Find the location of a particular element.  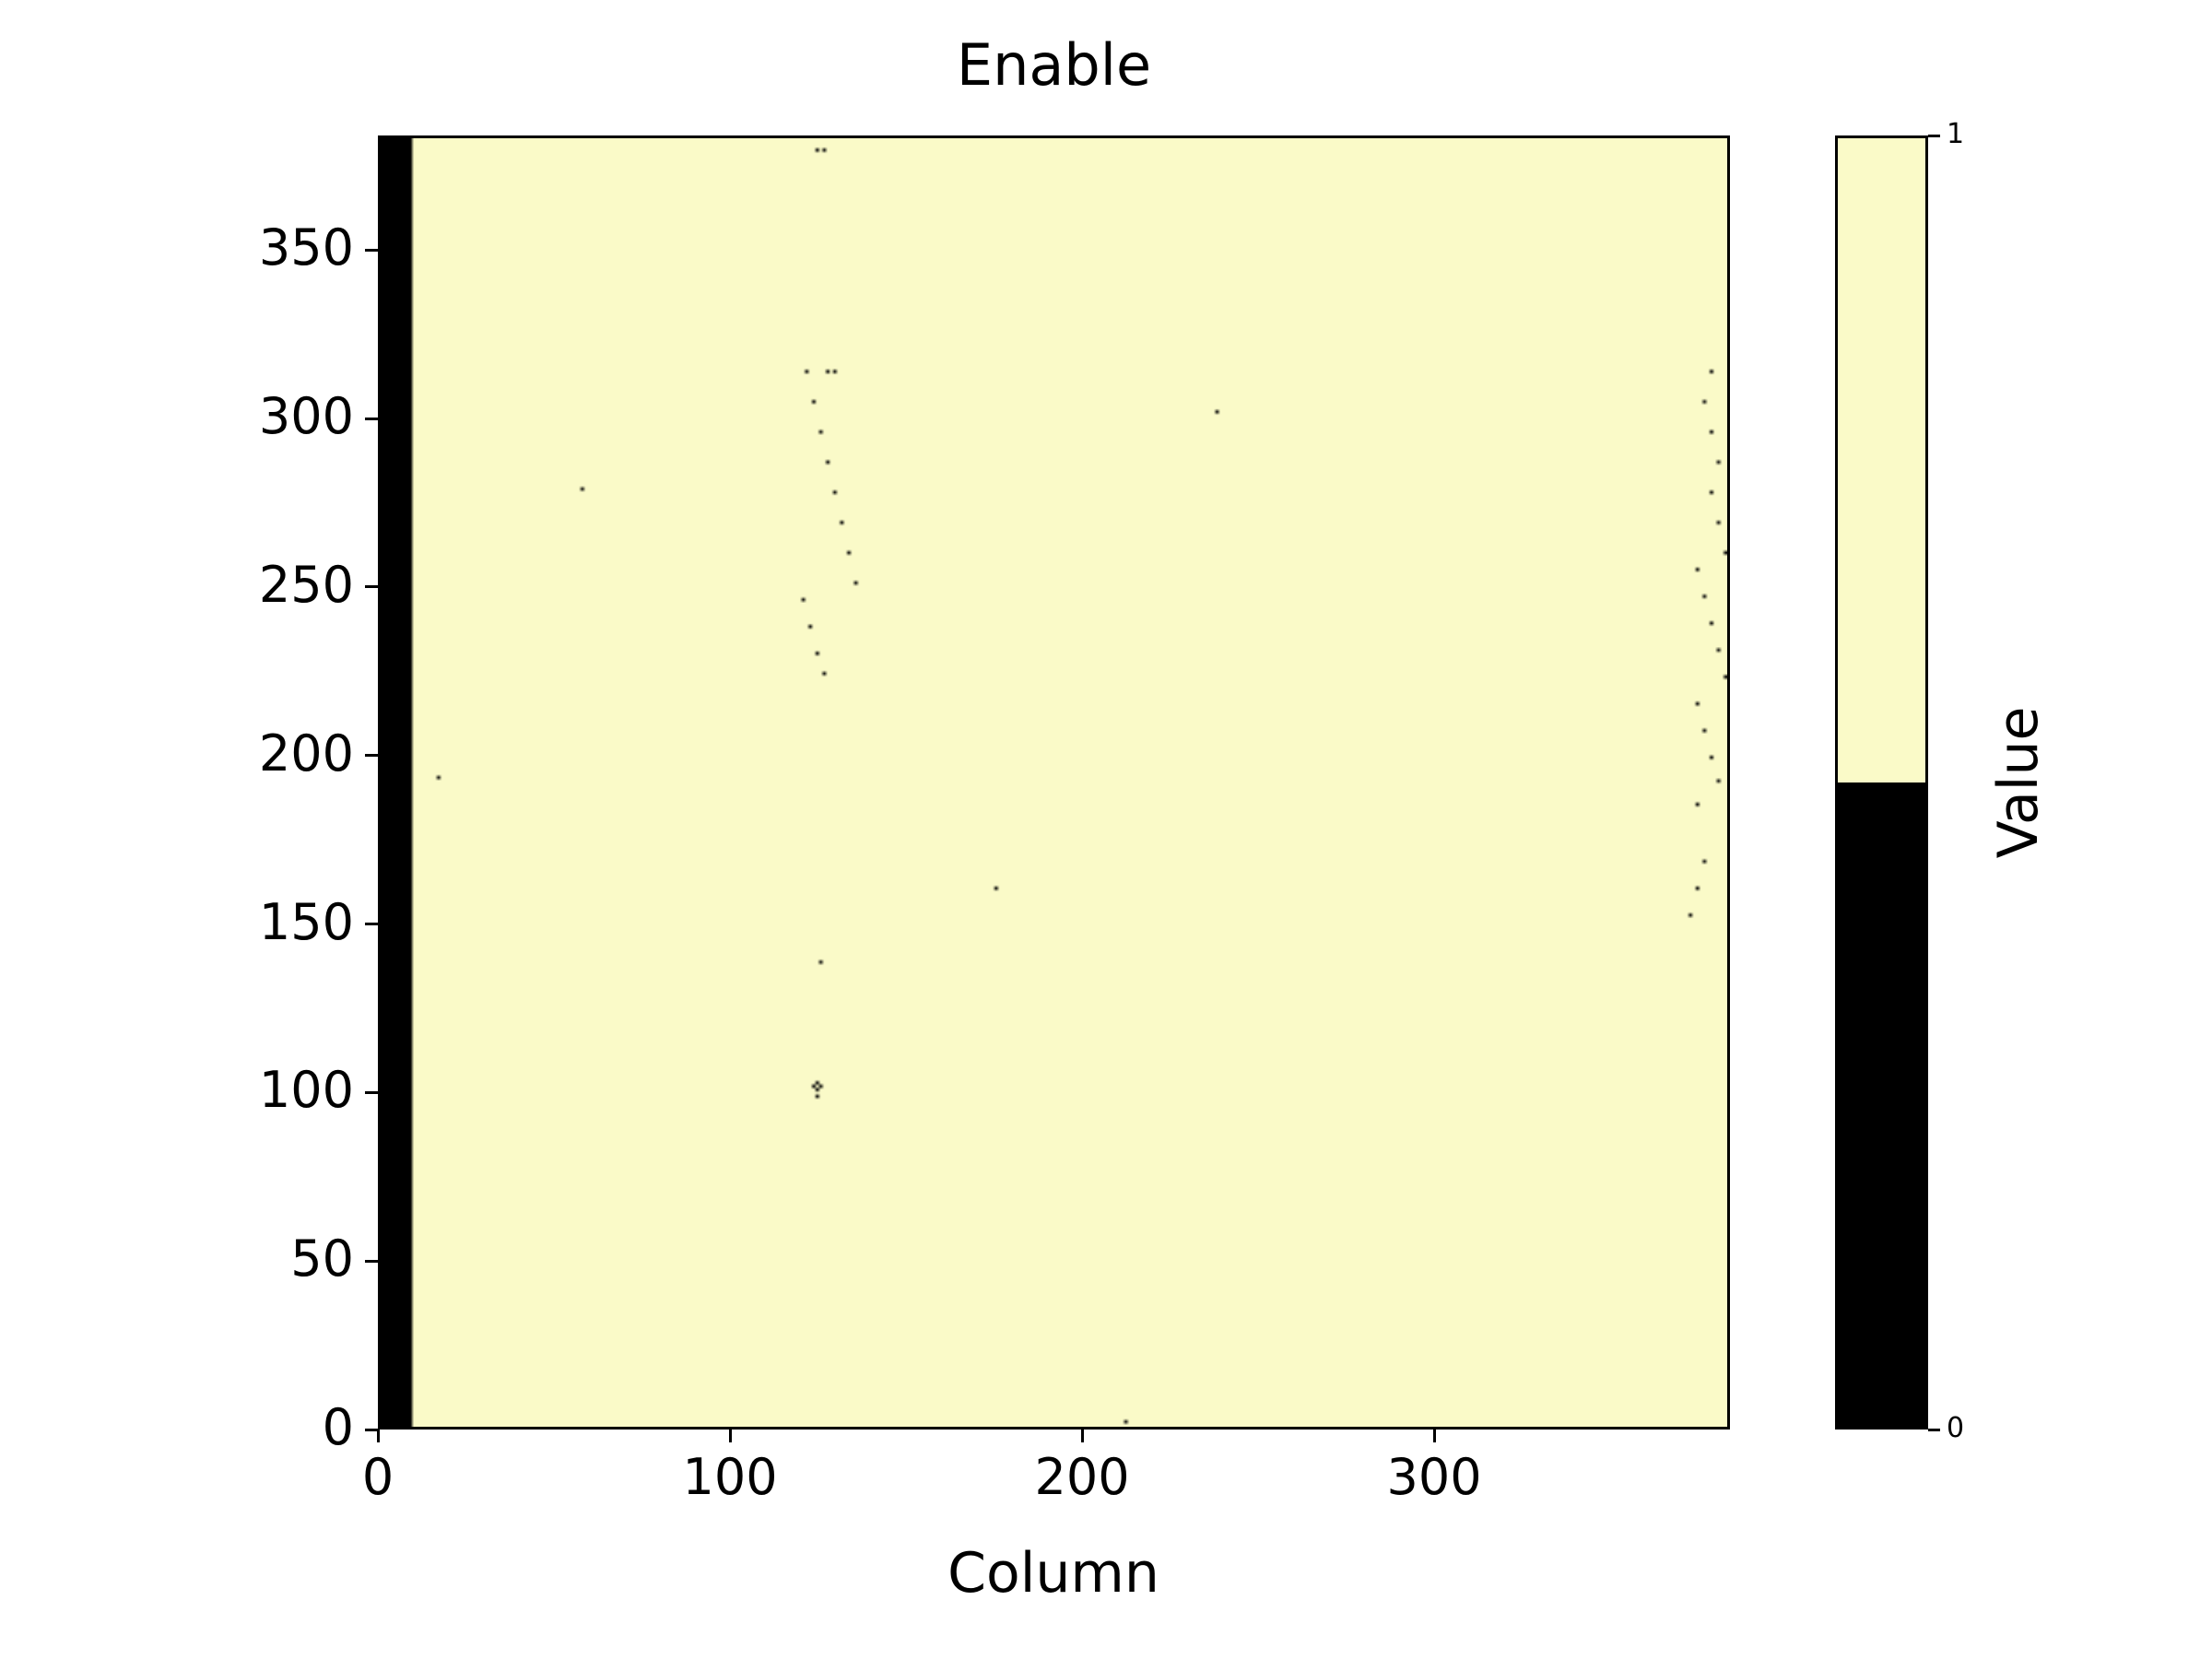

colorbar-label: Value is located at coordinates (2018, 782).